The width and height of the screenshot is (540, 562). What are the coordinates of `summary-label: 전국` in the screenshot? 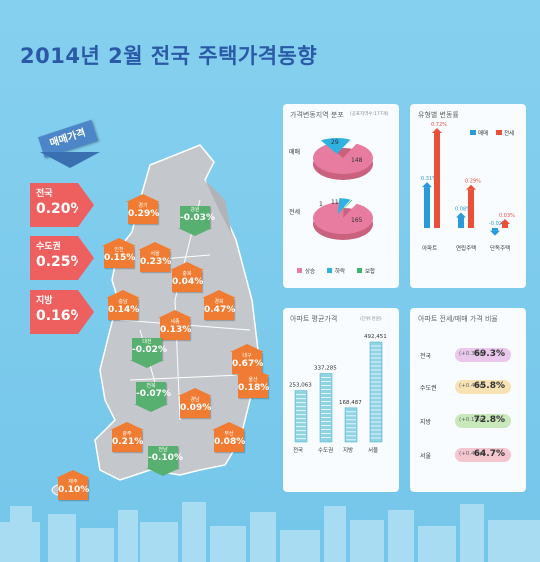 It's located at (44, 194).